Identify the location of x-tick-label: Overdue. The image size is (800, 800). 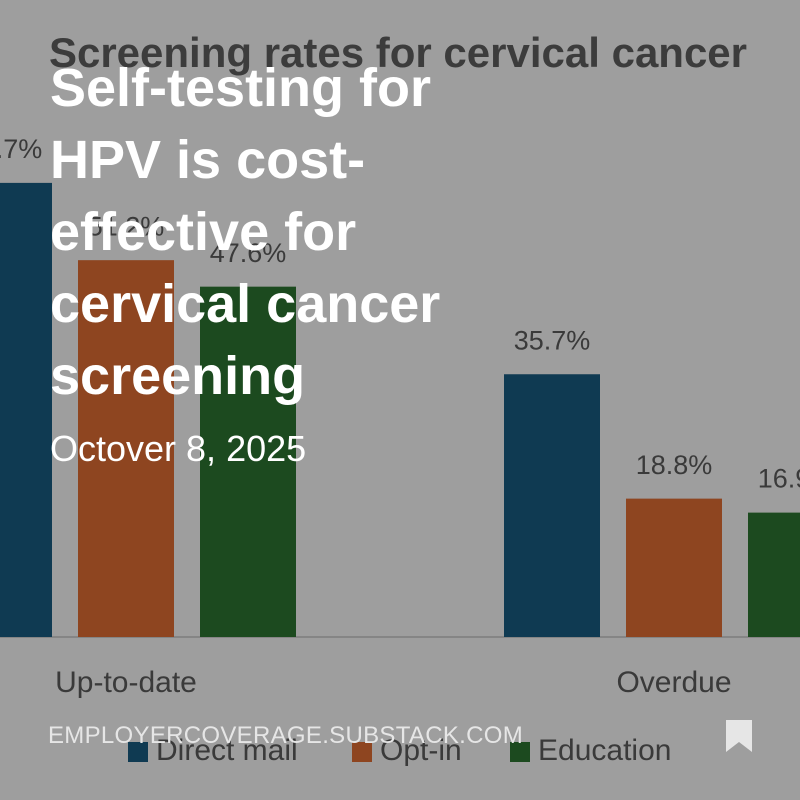
(673, 682).